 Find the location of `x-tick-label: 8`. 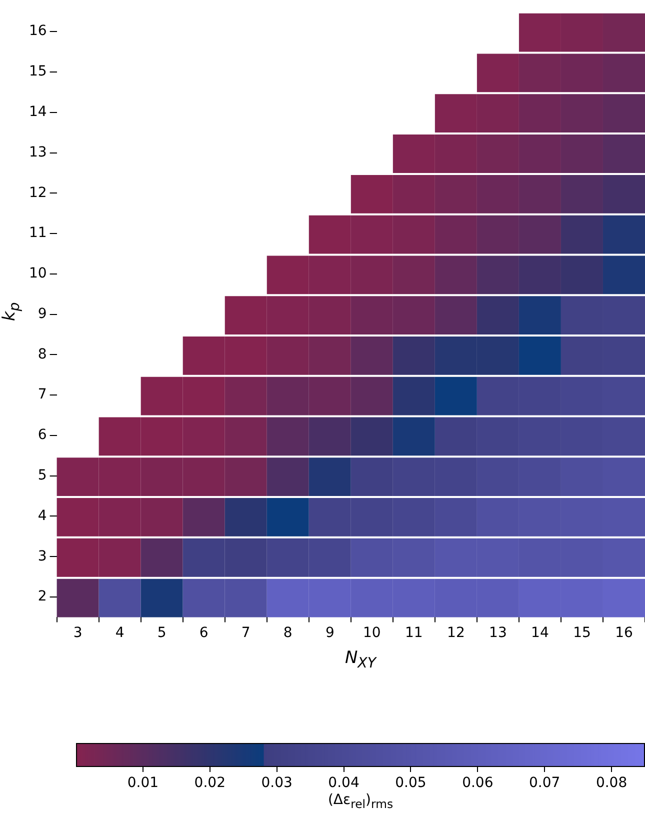

x-tick-label: 8 is located at coordinates (287, 633).